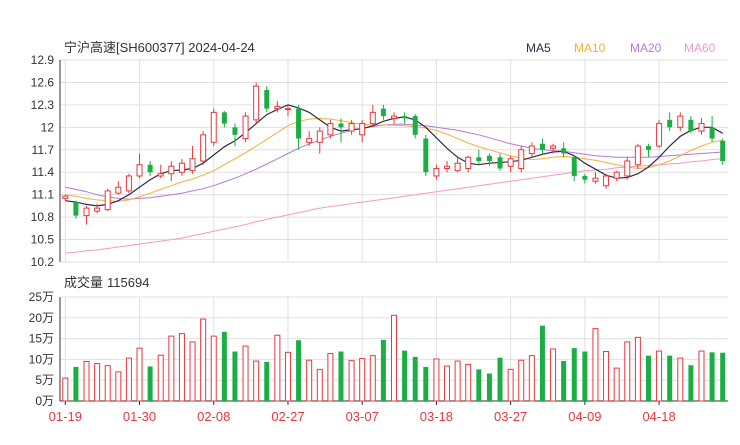  What do you see at coordinates (43, 150) in the screenshot?
I see `price-tick-label: 11.7` at bounding box center [43, 150].